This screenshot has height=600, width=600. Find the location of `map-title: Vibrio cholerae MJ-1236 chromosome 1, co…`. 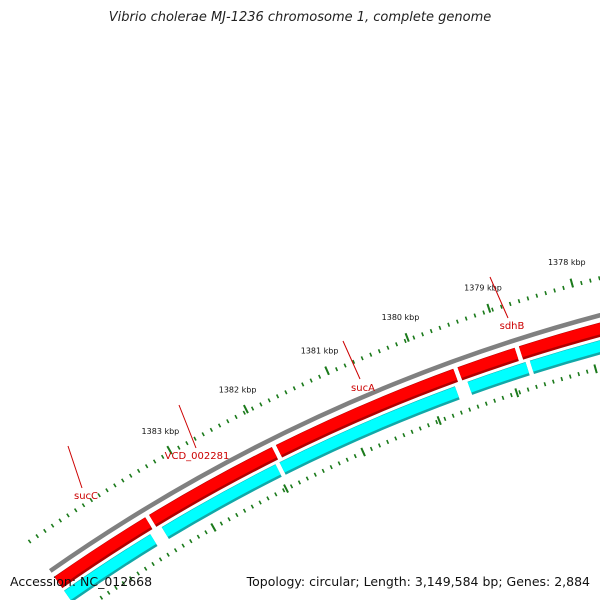

map-title: Vibrio cholerae MJ-1236 chromosome 1, co… is located at coordinates (300, 17).